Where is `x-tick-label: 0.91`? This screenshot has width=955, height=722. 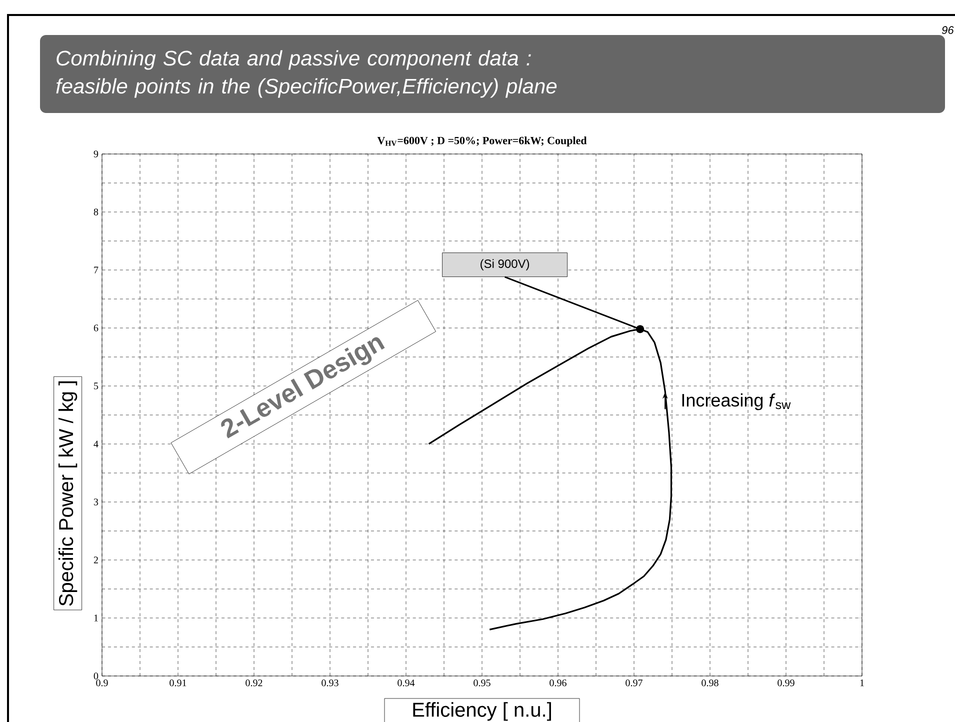
x-tick-label: 0.91 is located at coordinates (178, 682).